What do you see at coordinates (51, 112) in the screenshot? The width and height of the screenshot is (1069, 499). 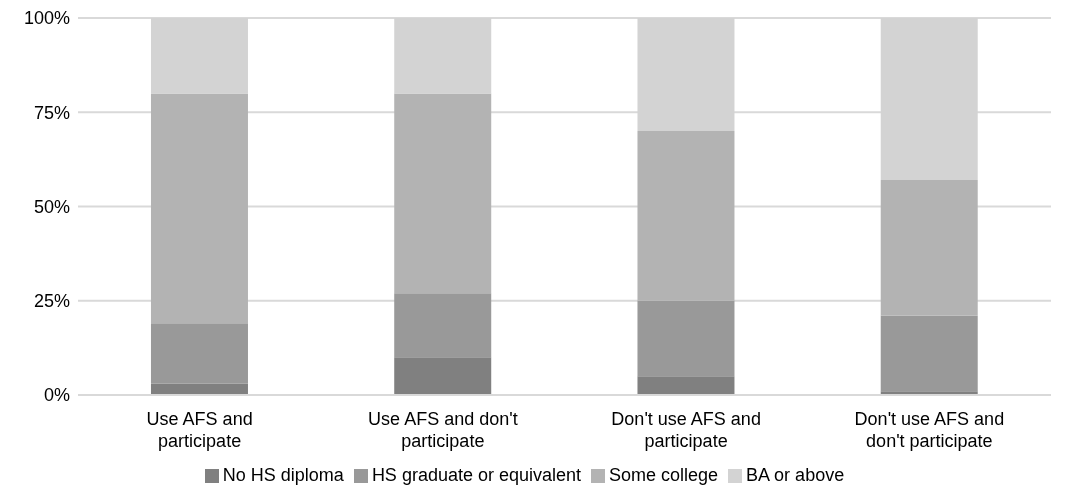 I see `y-tick-label: 75%` at bounding box center [51, 112].